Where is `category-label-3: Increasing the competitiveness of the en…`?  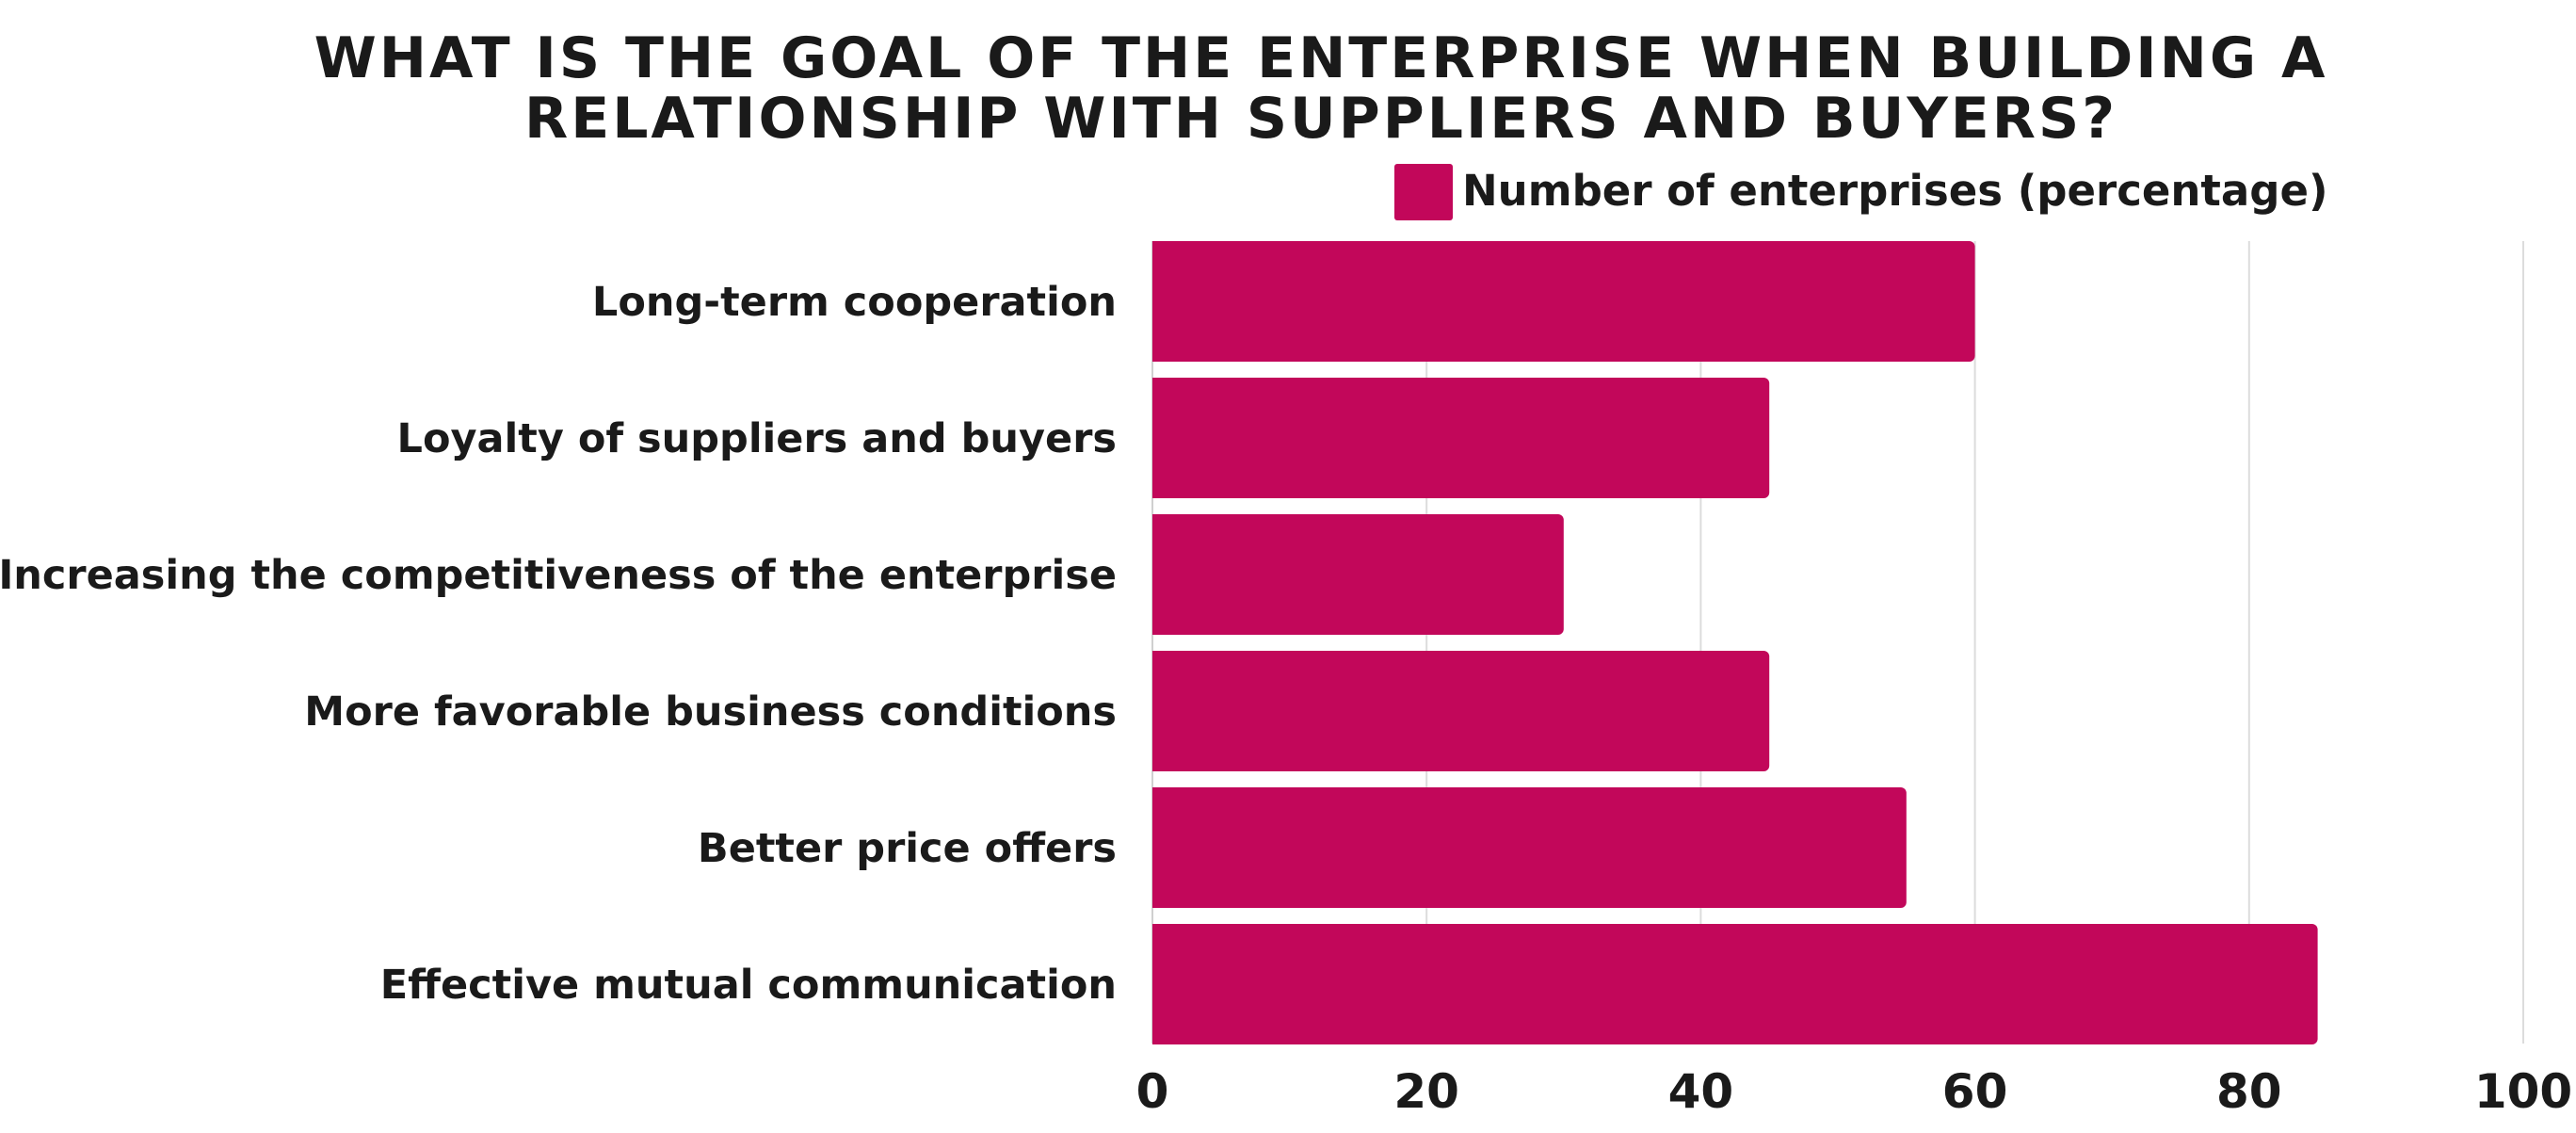
category-label-3: Increasing the competitiveness of the en… is located at coordinates (558, 575).